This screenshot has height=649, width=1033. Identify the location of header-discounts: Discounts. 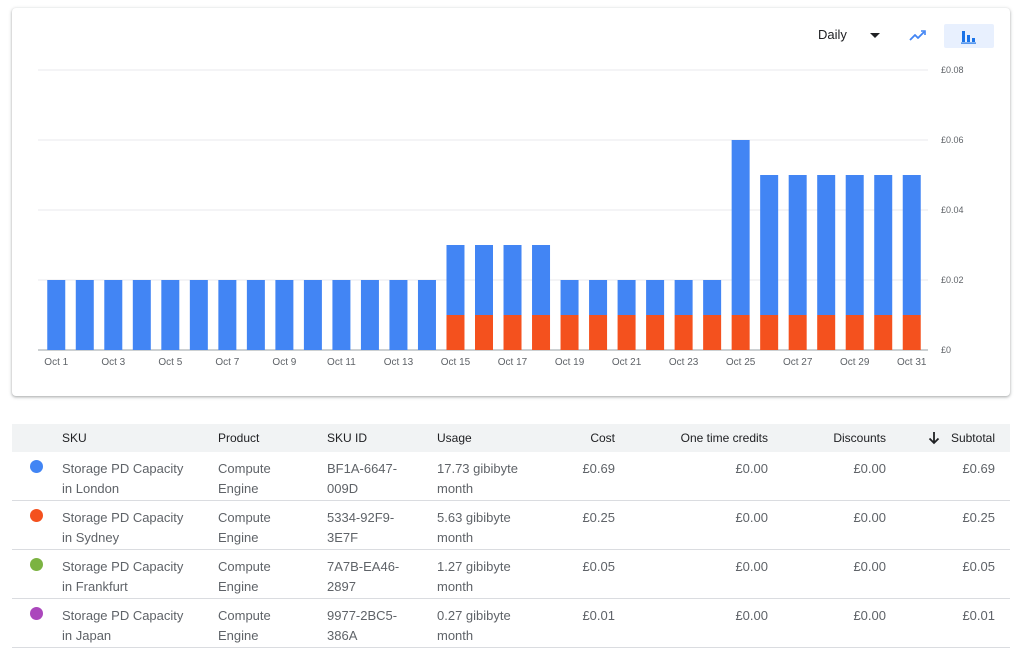
(859, 438).